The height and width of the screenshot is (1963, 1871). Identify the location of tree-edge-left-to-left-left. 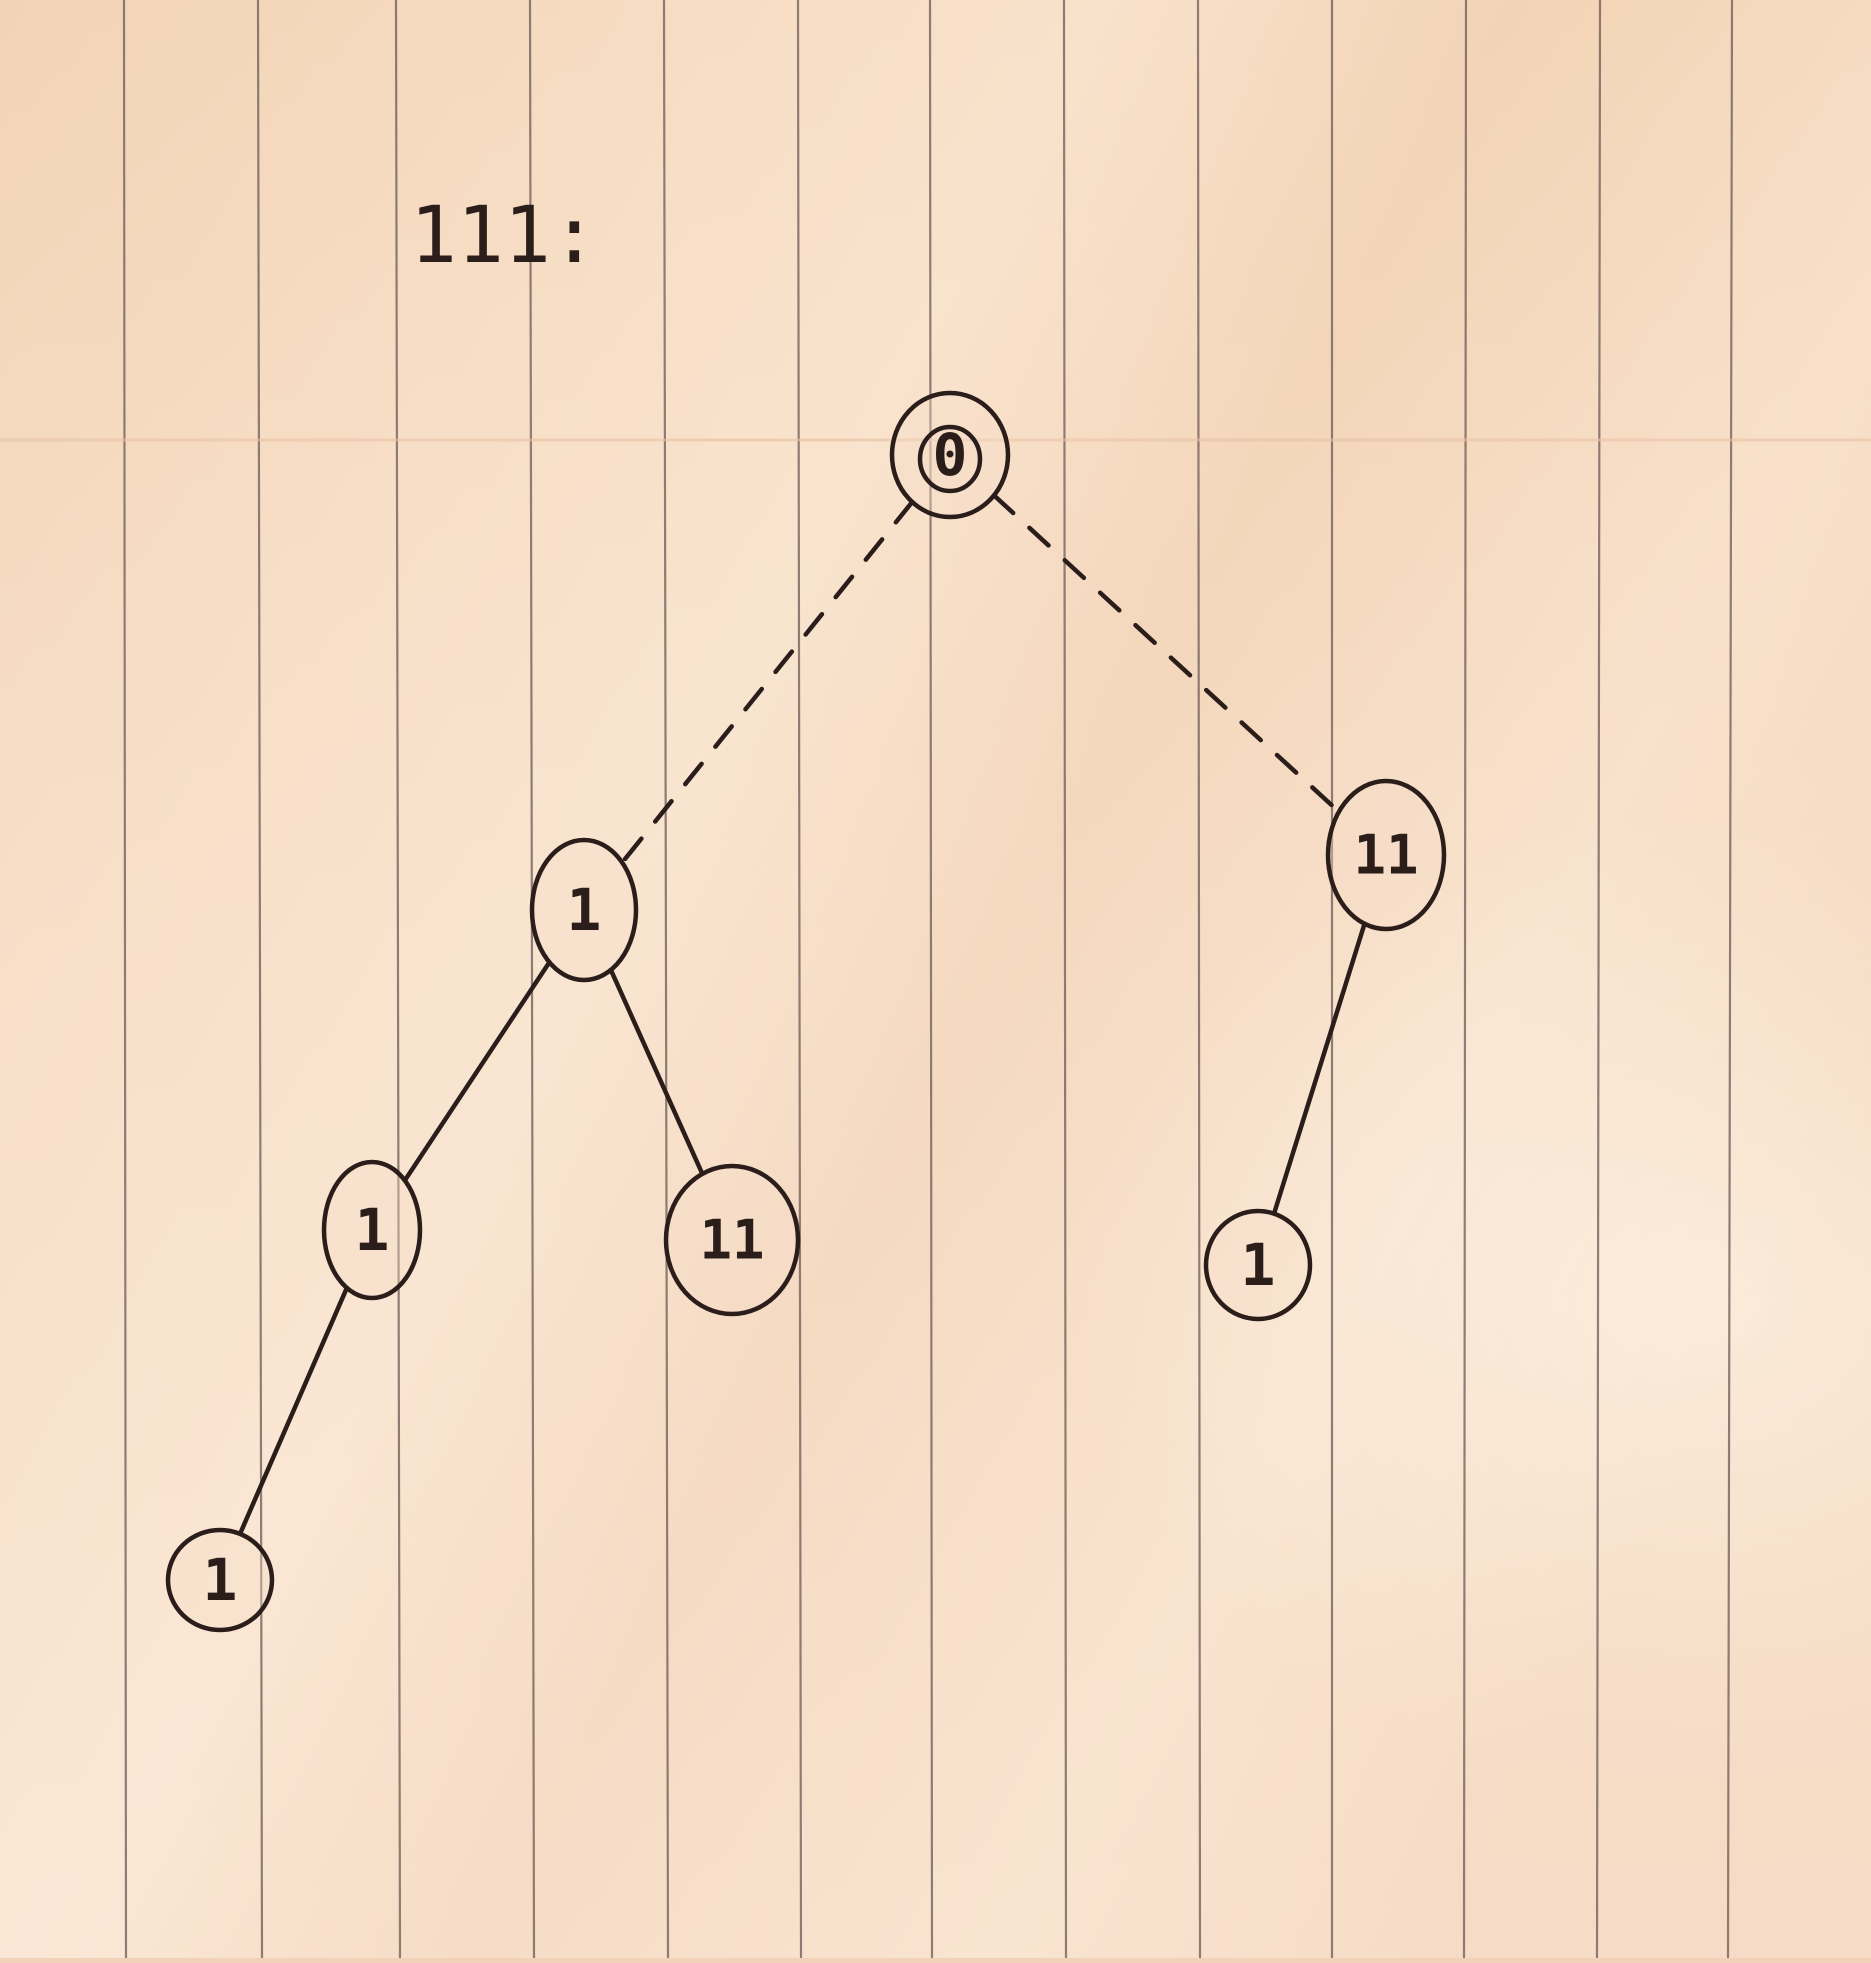
(477, 1071).